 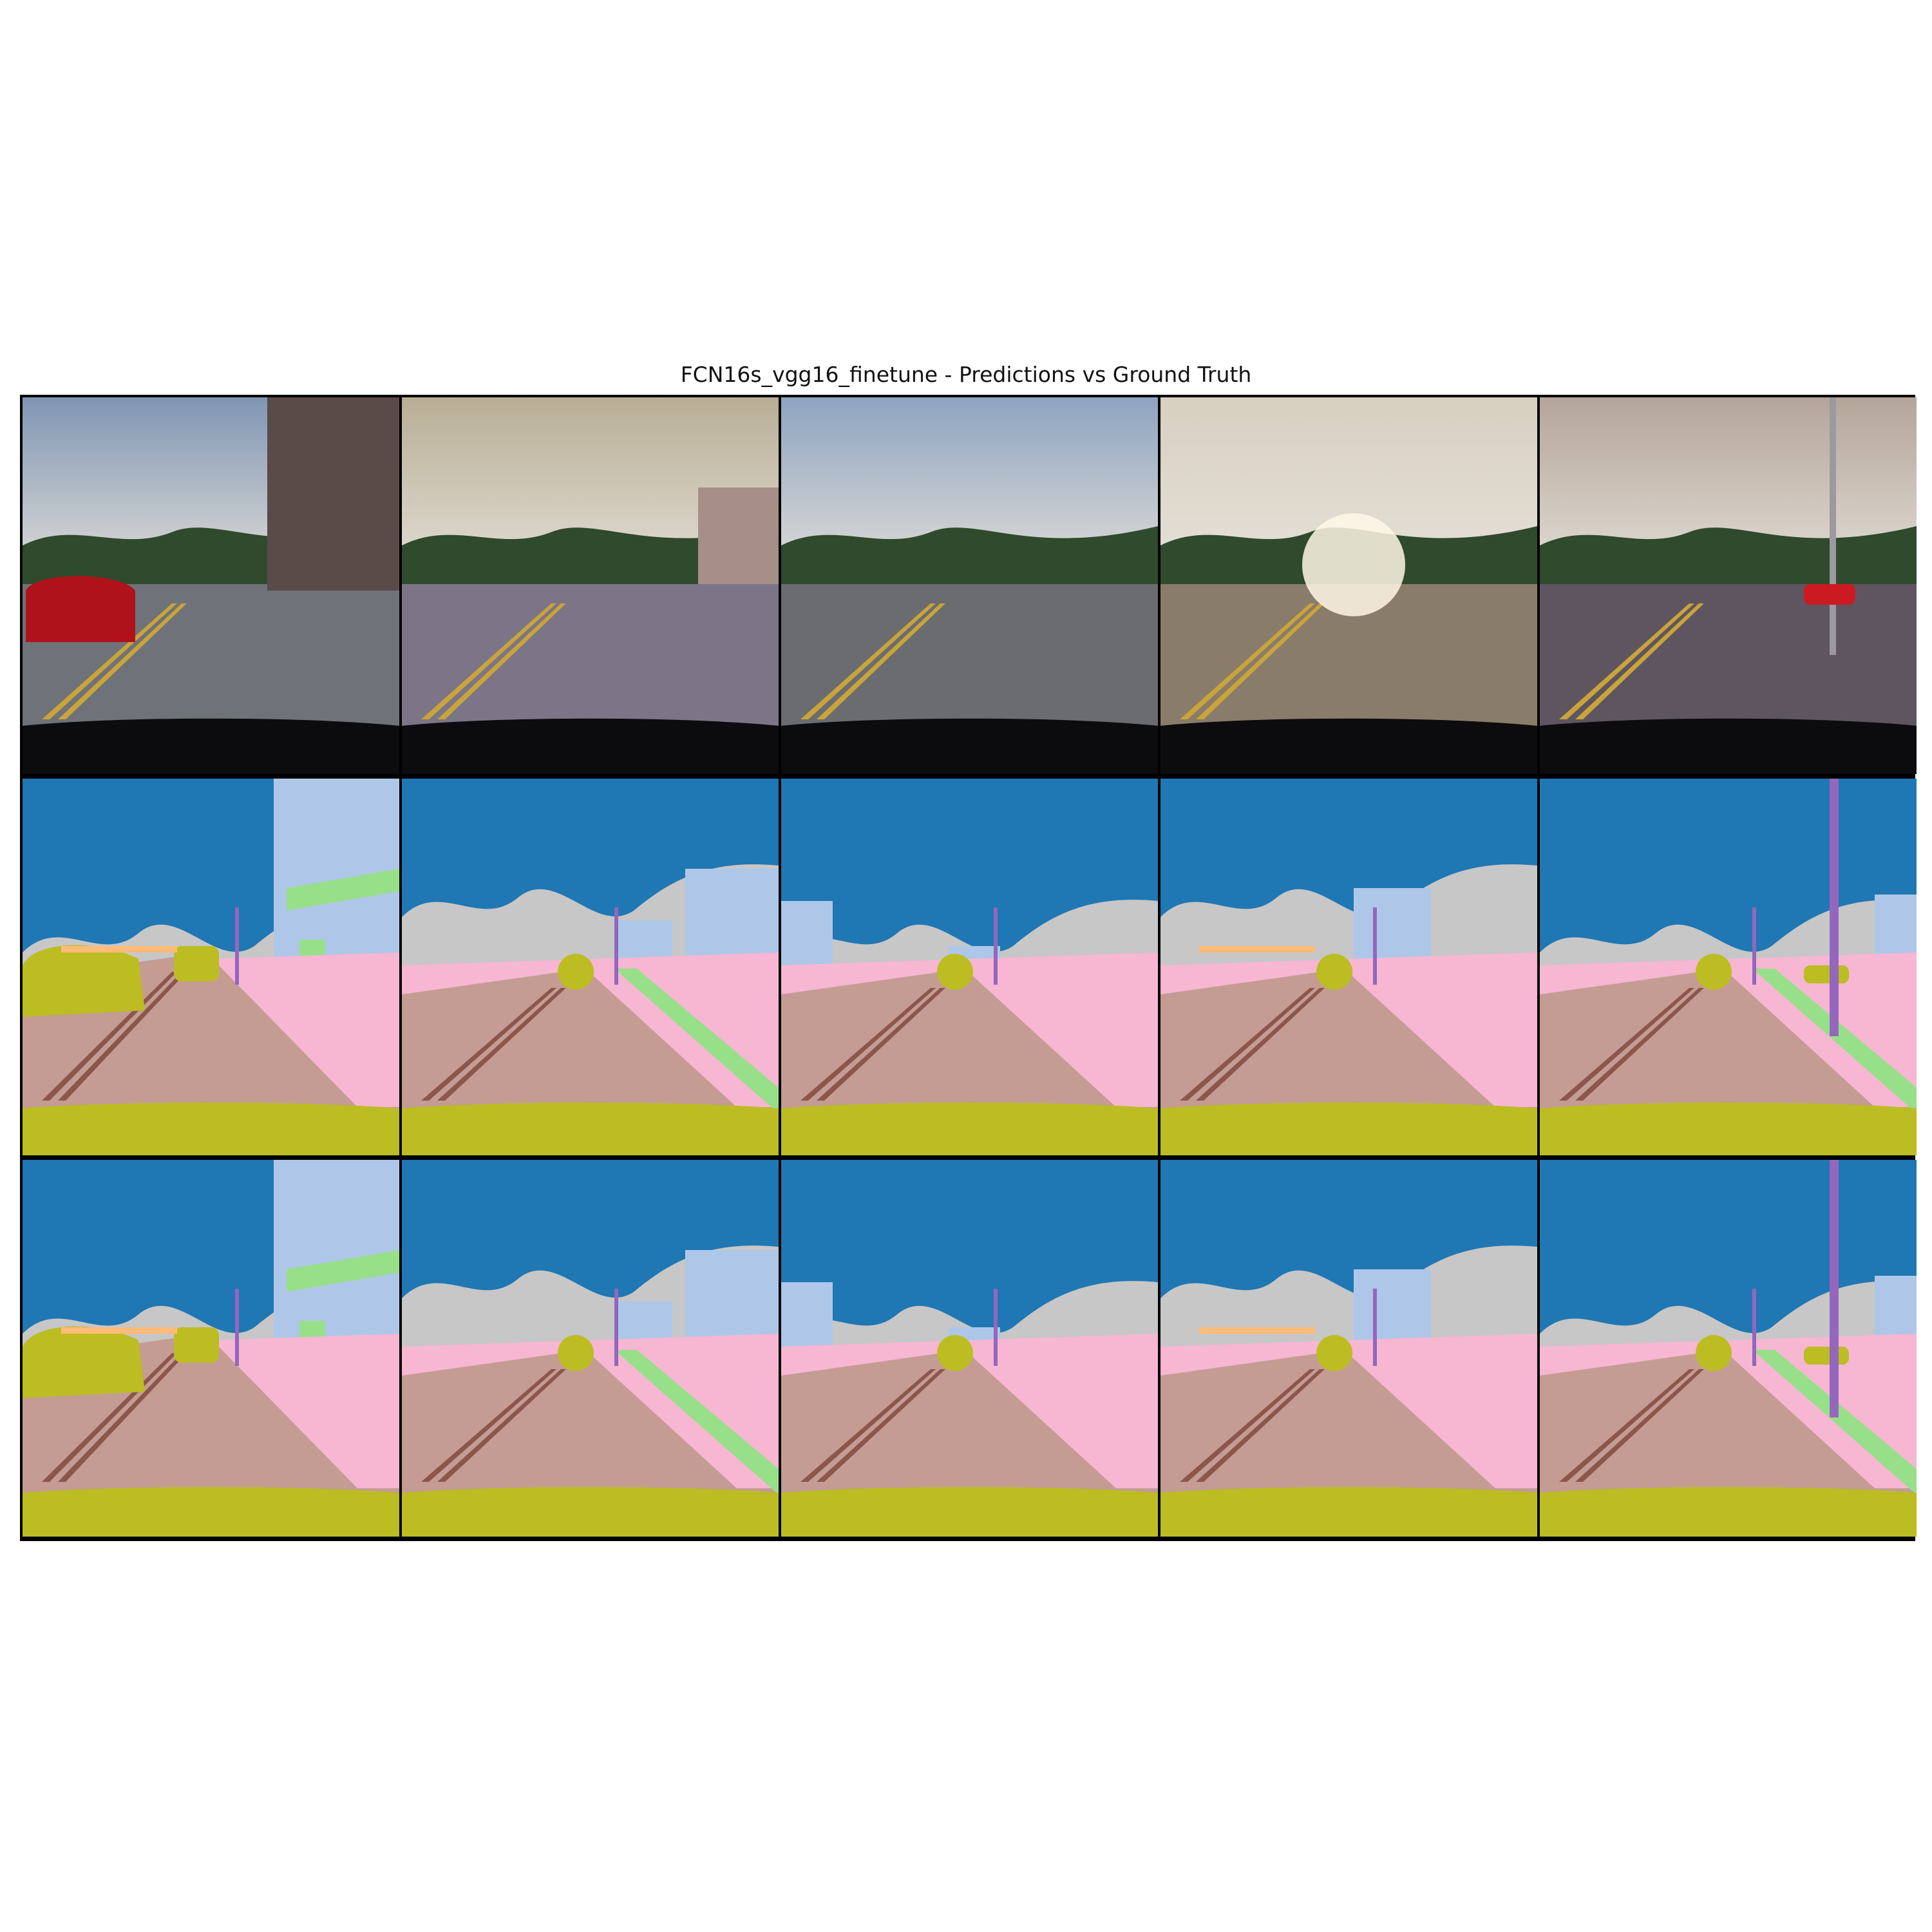 What do you see at coordinates (1353, 564) in the screenshot?
I see `photo-sun-glare` at bounding box center [1353, 564].